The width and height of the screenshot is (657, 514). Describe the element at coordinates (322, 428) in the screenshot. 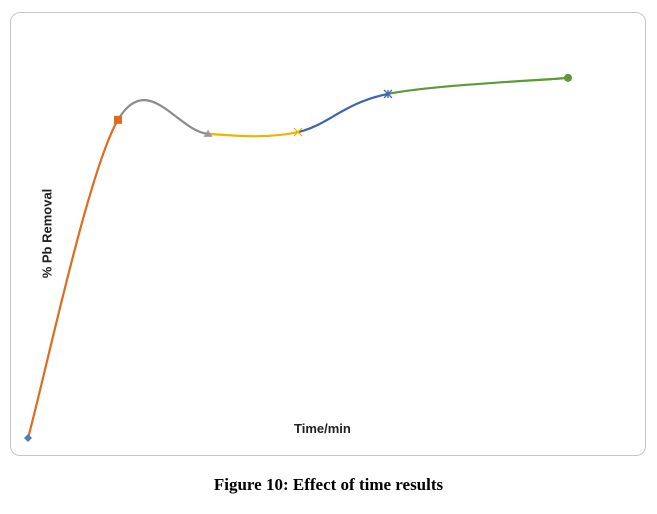

I see `x-axis-label: Time/min` at that location.